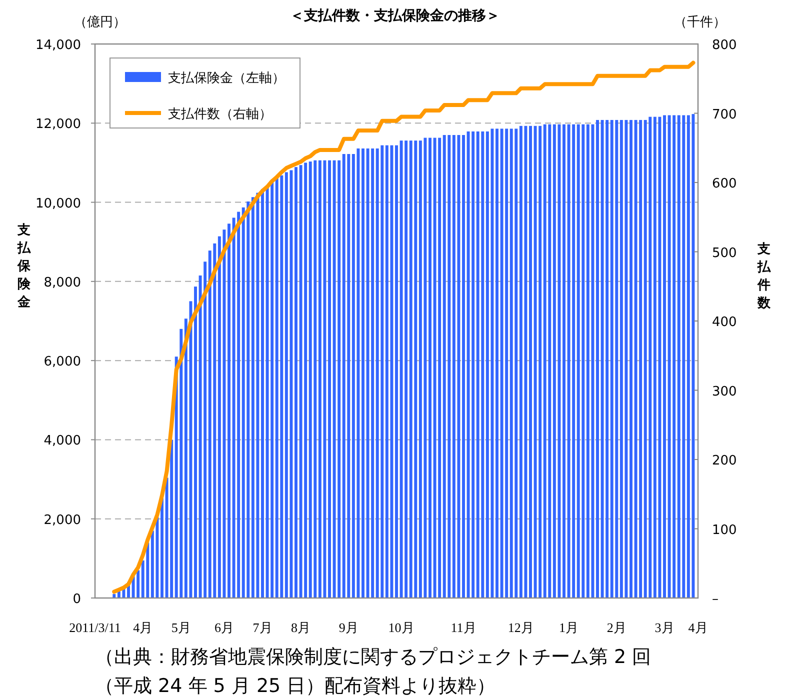  What do you see at coordinates (700, 22) in the screenshot?
I see `text: （千件）` at bounding box center [700, 22].